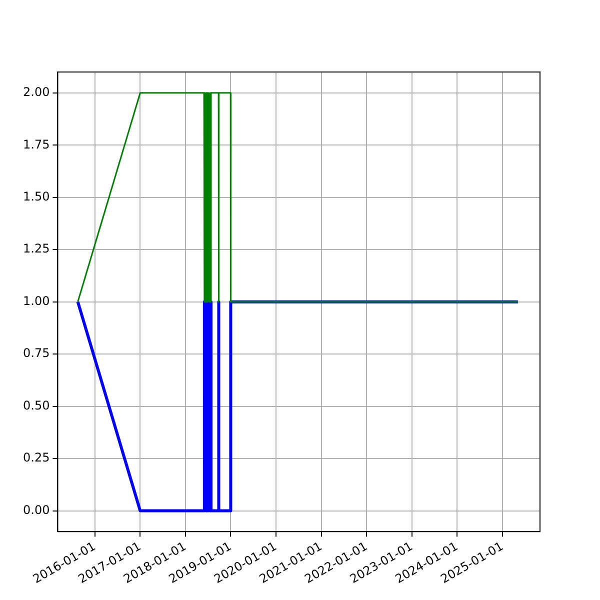  What do you see at coordinates (36, 92) in the screenshot?
I see `y-tick-label: 2.00` at bounding box center [36, 92].